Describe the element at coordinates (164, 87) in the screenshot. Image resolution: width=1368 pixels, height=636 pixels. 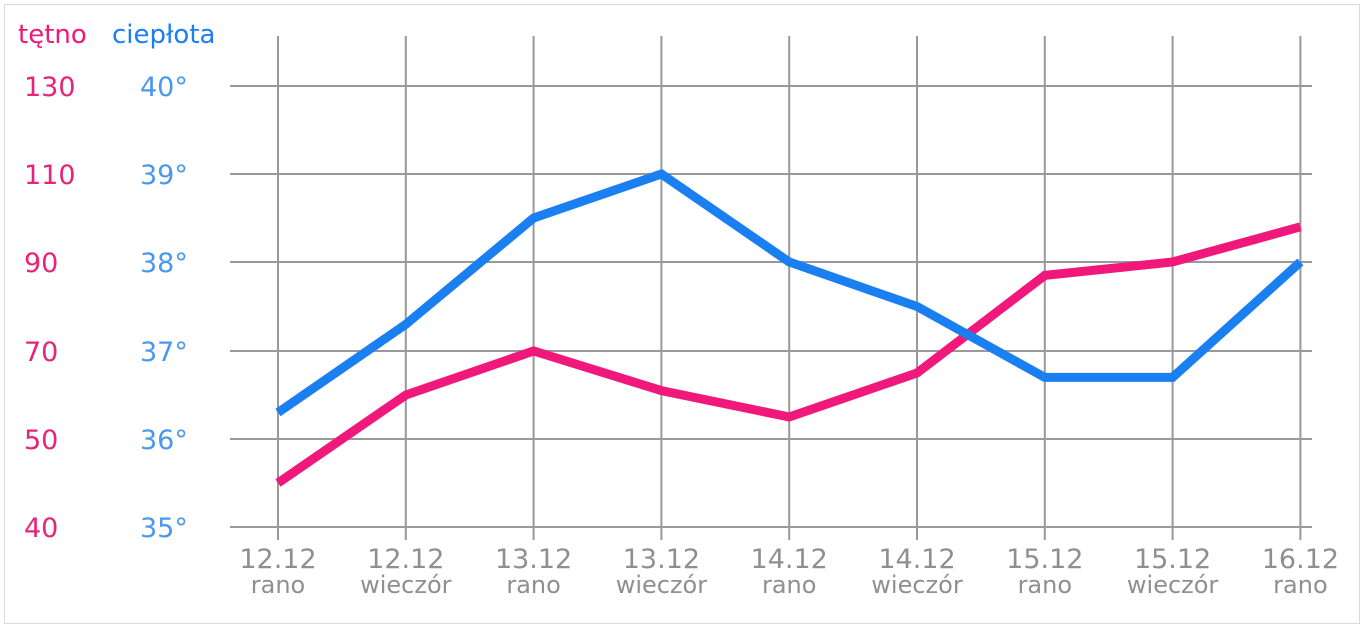
I see `temperature-tick-label: 40°` at that location.